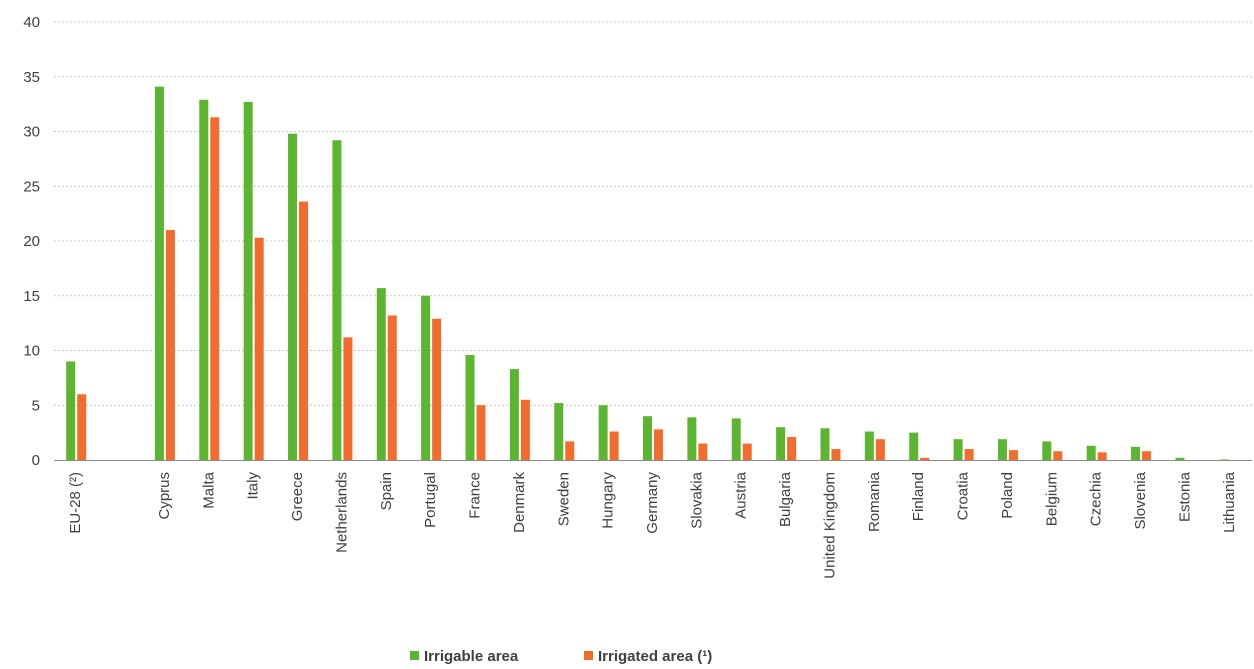  I want to click on x-tick-label: United Kingdom, so click(829, 525).